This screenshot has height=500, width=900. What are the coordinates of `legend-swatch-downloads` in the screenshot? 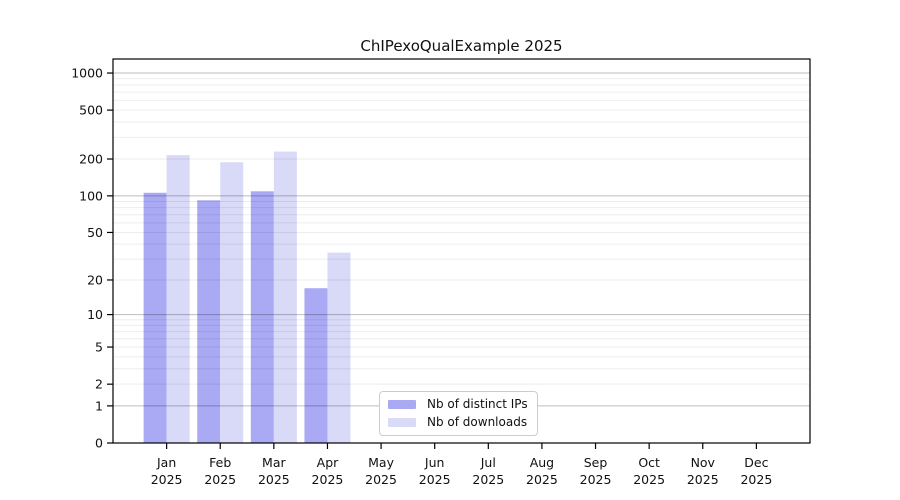 It's located at (402, 422).